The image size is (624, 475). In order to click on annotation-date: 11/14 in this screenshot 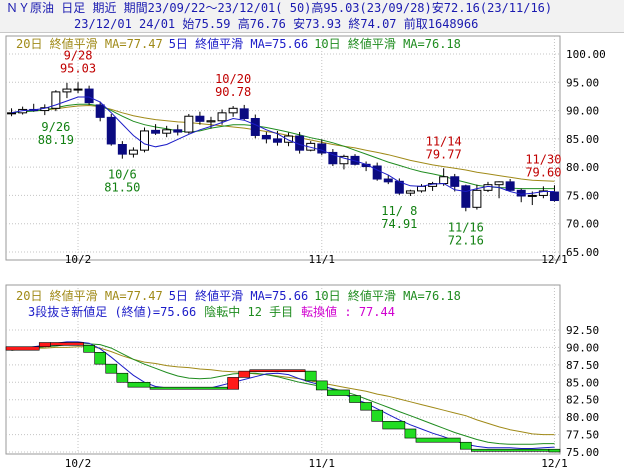, I will do `click(444, 141)`.